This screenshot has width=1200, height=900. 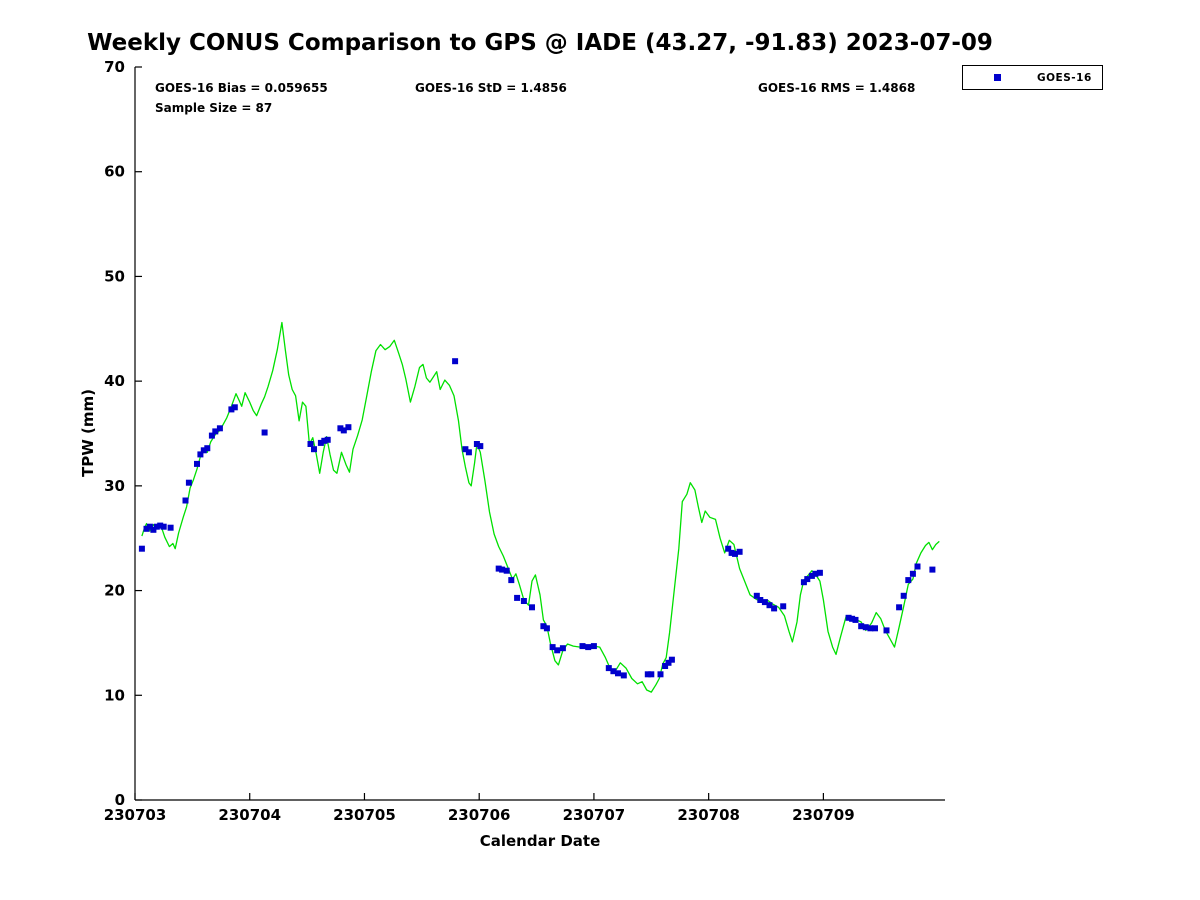 What do you see at coordinates (479, 815) in the screenshot?
I see `x-tick-label: 230706` at bounding box center [479, 815].